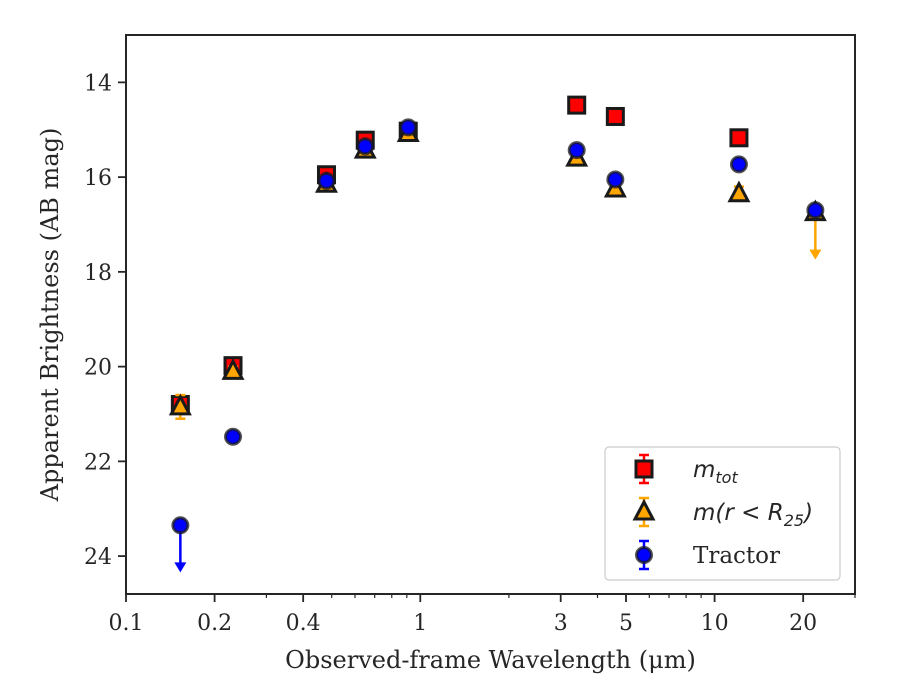  What do you see at coordinates (126, 623) in the screenshot?
I see `x-tick-label: 0.1` at bounding box center [126, 623].